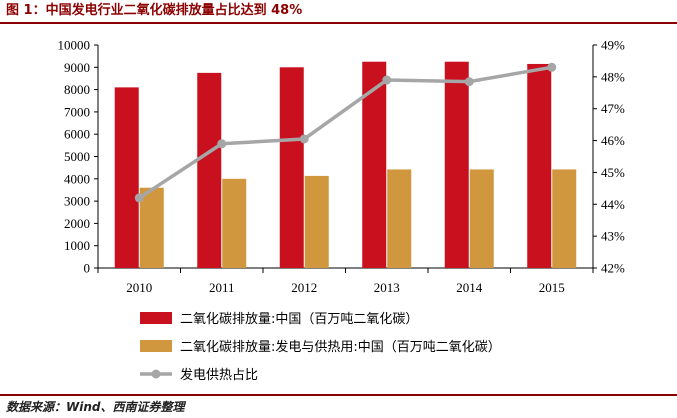 This screenshot has width=677, height=418. What do you see at coordinates (340, 347) in the screenshot?
I see `legend-label-power: 二氧化碳排放量:发电与供热用:中国（百万吨二氧化碳）` at bounding box center [340, 347].